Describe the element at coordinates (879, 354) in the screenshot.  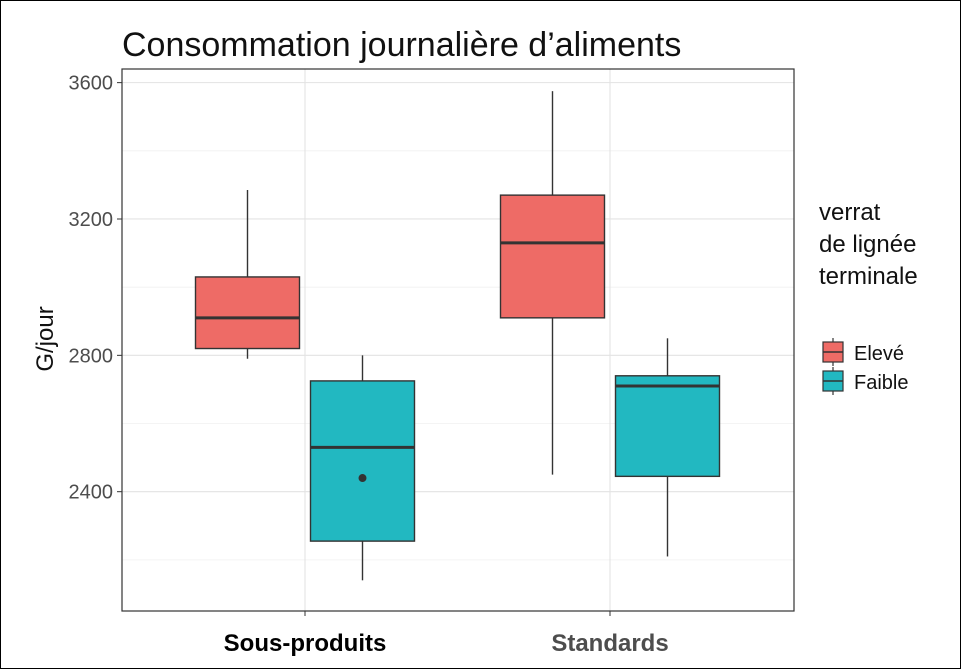
I see `legend-label: Elevé` at that location.